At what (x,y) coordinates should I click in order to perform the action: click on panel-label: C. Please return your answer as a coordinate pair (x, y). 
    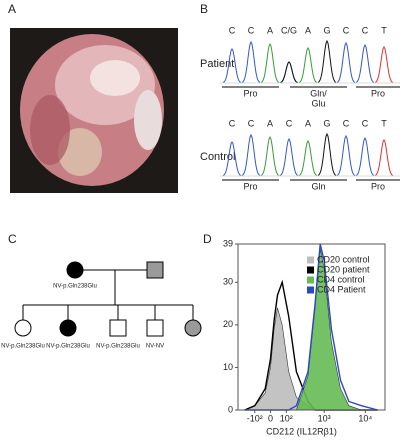
    Looking at the image, I should click on (12, 239).